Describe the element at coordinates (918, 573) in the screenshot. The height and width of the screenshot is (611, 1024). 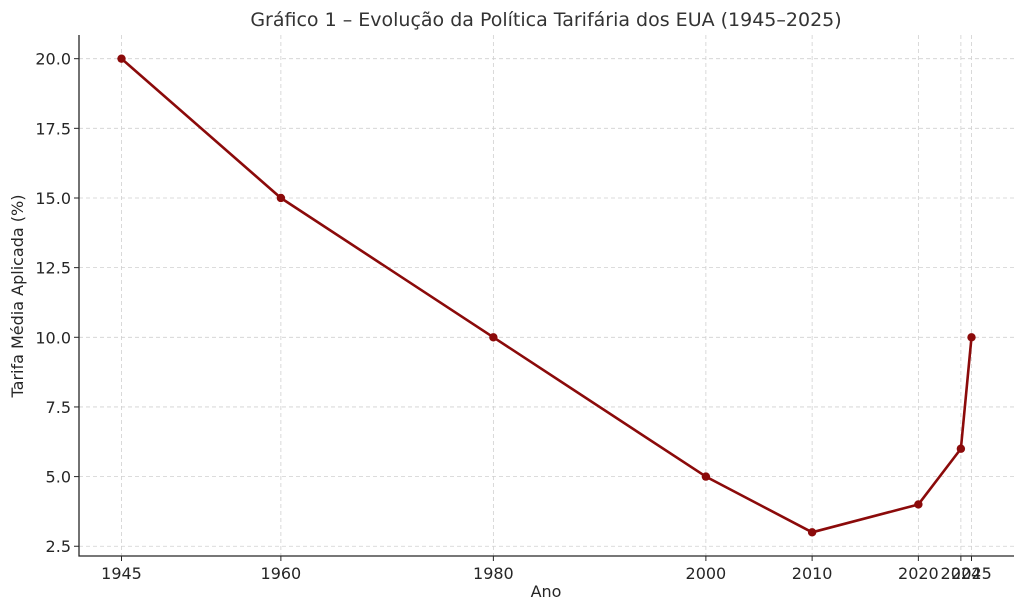
I see `x-tick-label: 2020` at that location.